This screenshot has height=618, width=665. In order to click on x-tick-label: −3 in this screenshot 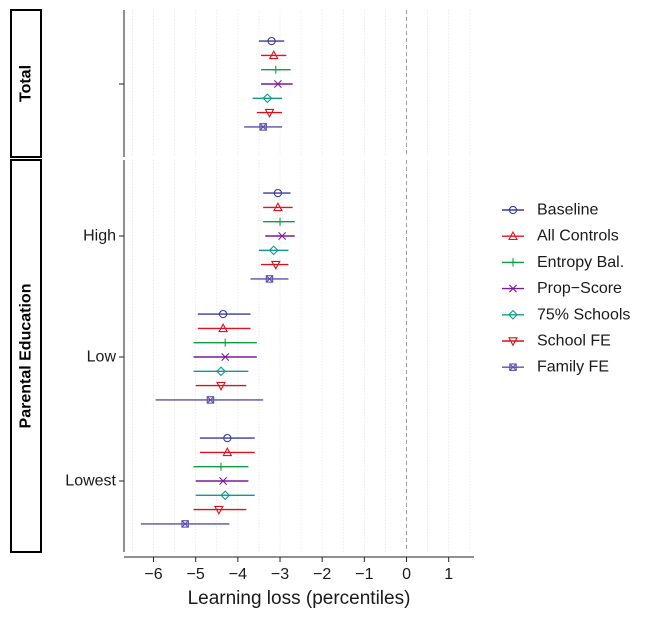, I will do `click(280, 574)`.